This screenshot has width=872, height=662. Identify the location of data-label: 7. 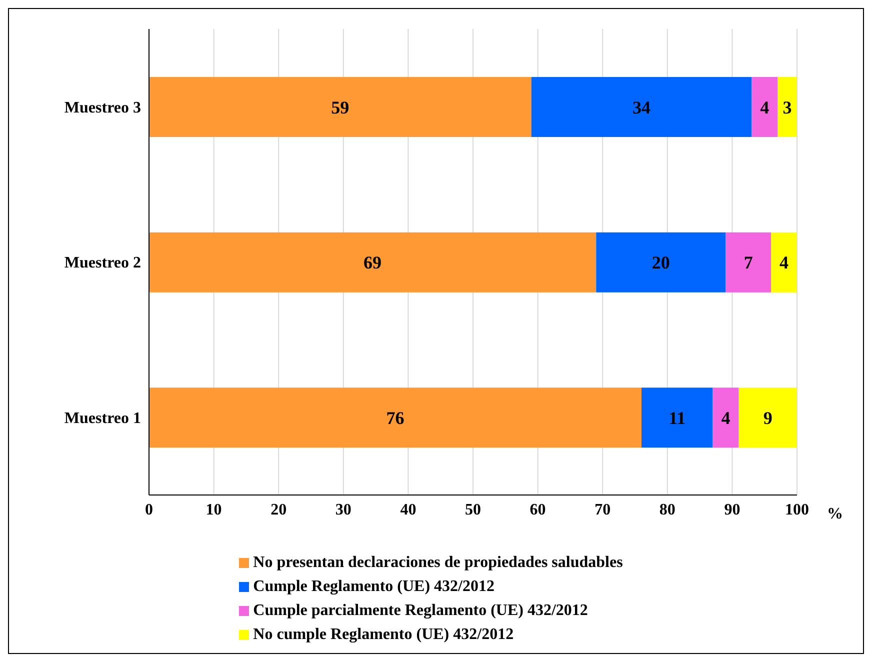
(748, 262).